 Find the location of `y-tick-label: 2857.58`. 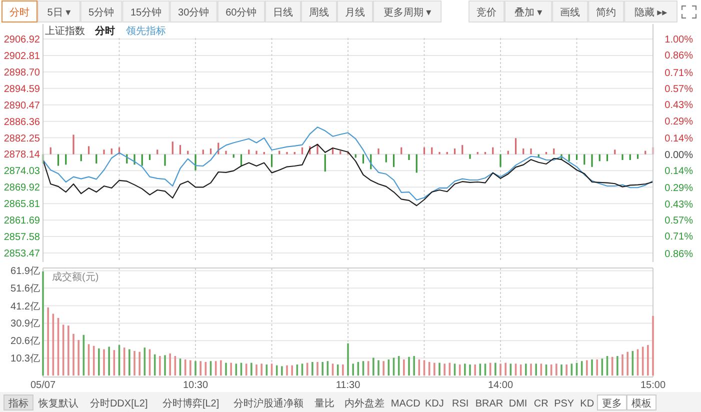

y-tick-label: 2857.58 is located at coordinates (22, 238).